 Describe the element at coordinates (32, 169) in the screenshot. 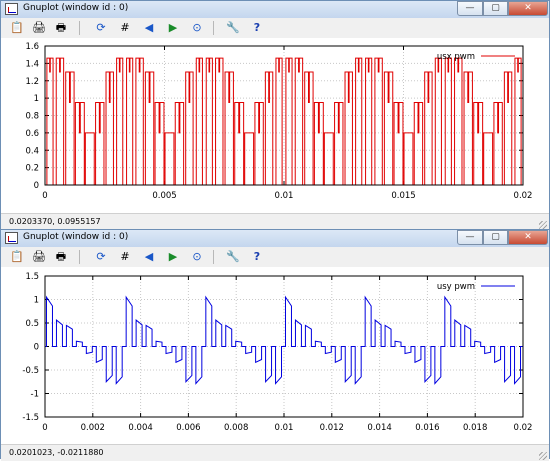

I see `y-tick-label: 0.2` at that location.